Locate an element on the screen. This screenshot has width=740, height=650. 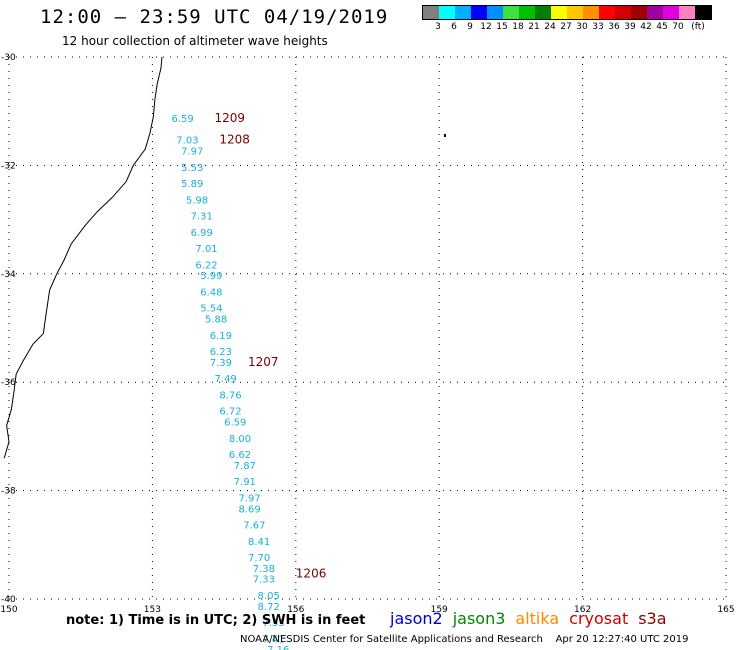
wave-height-label: 7.91 is located at coordinates (245, 482).